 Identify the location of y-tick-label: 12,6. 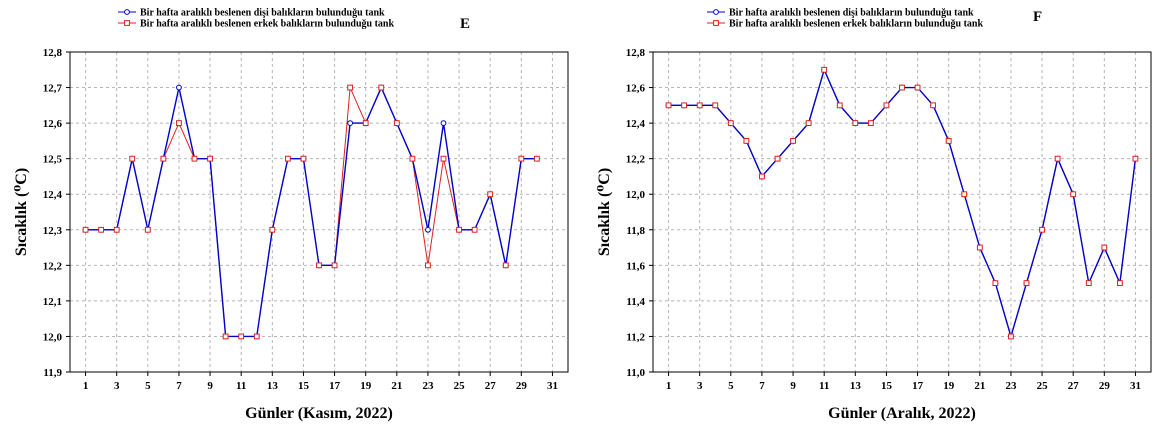
(636, 89).